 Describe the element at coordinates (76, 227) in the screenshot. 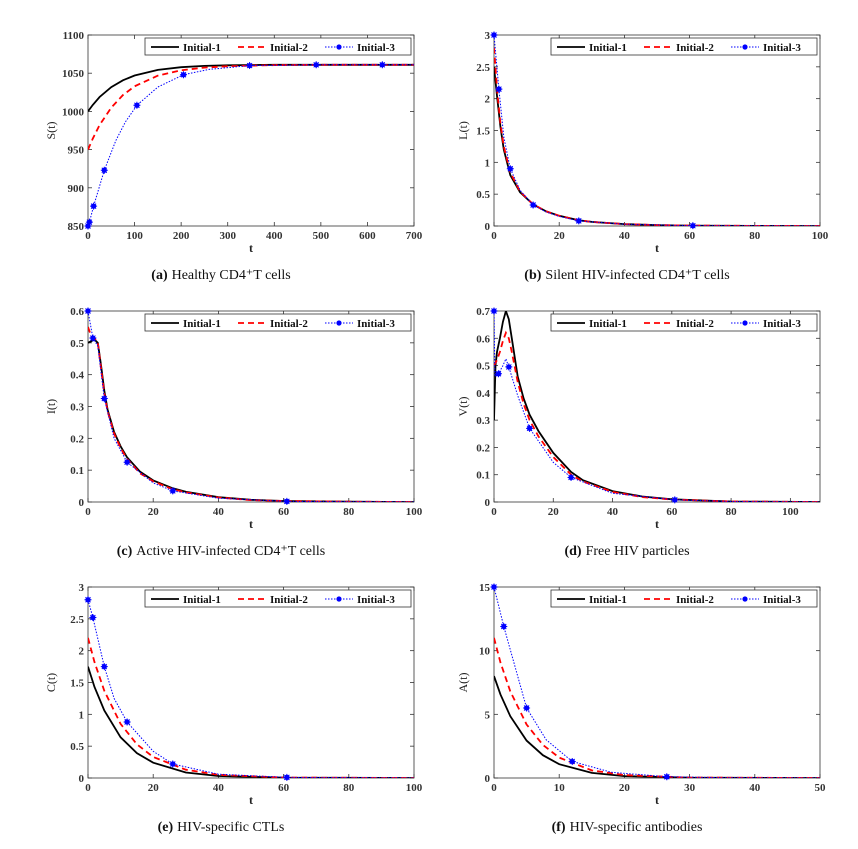

I see `y-tick-label: 850` at that location.